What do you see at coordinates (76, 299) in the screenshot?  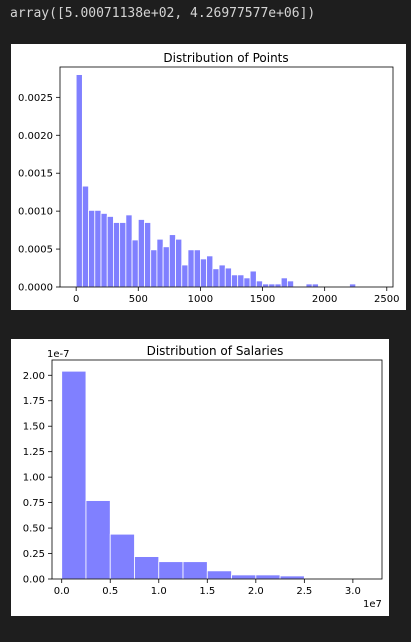 I see `x-tick-label: 0` at bounding box center [76, 299].